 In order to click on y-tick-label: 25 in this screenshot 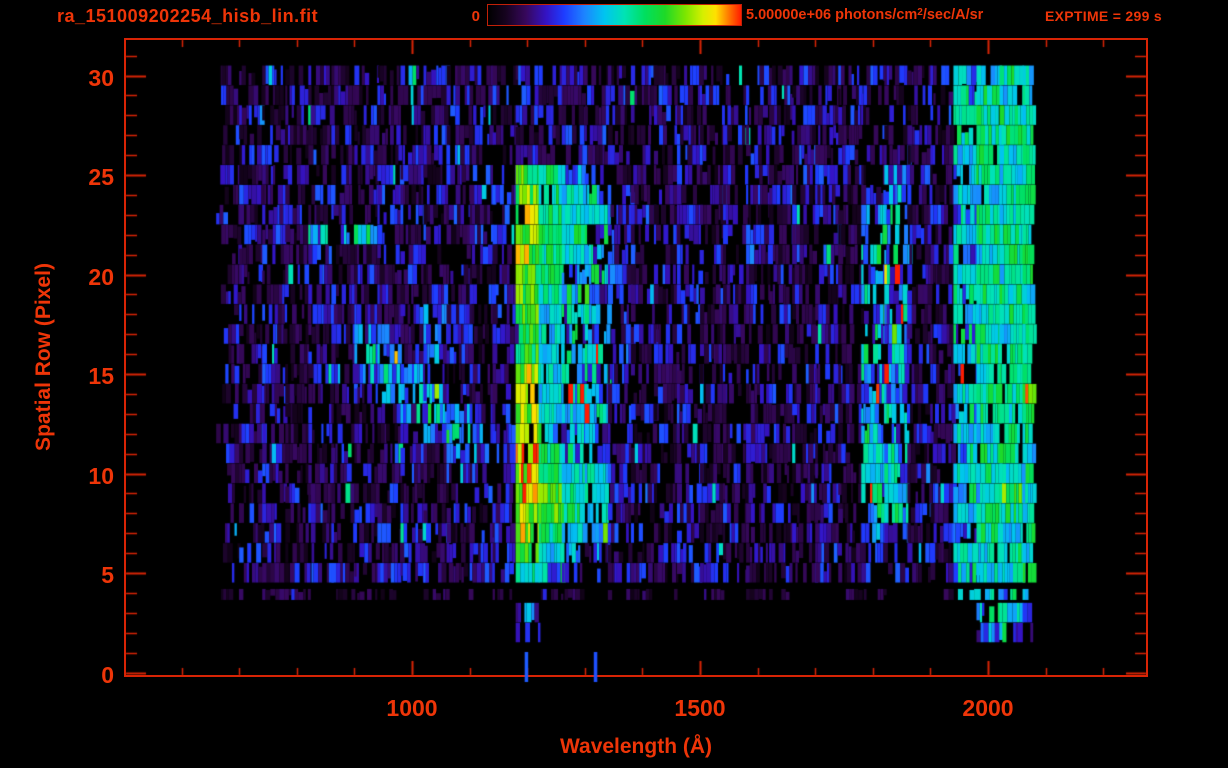, I will do `click(101, 177)`.